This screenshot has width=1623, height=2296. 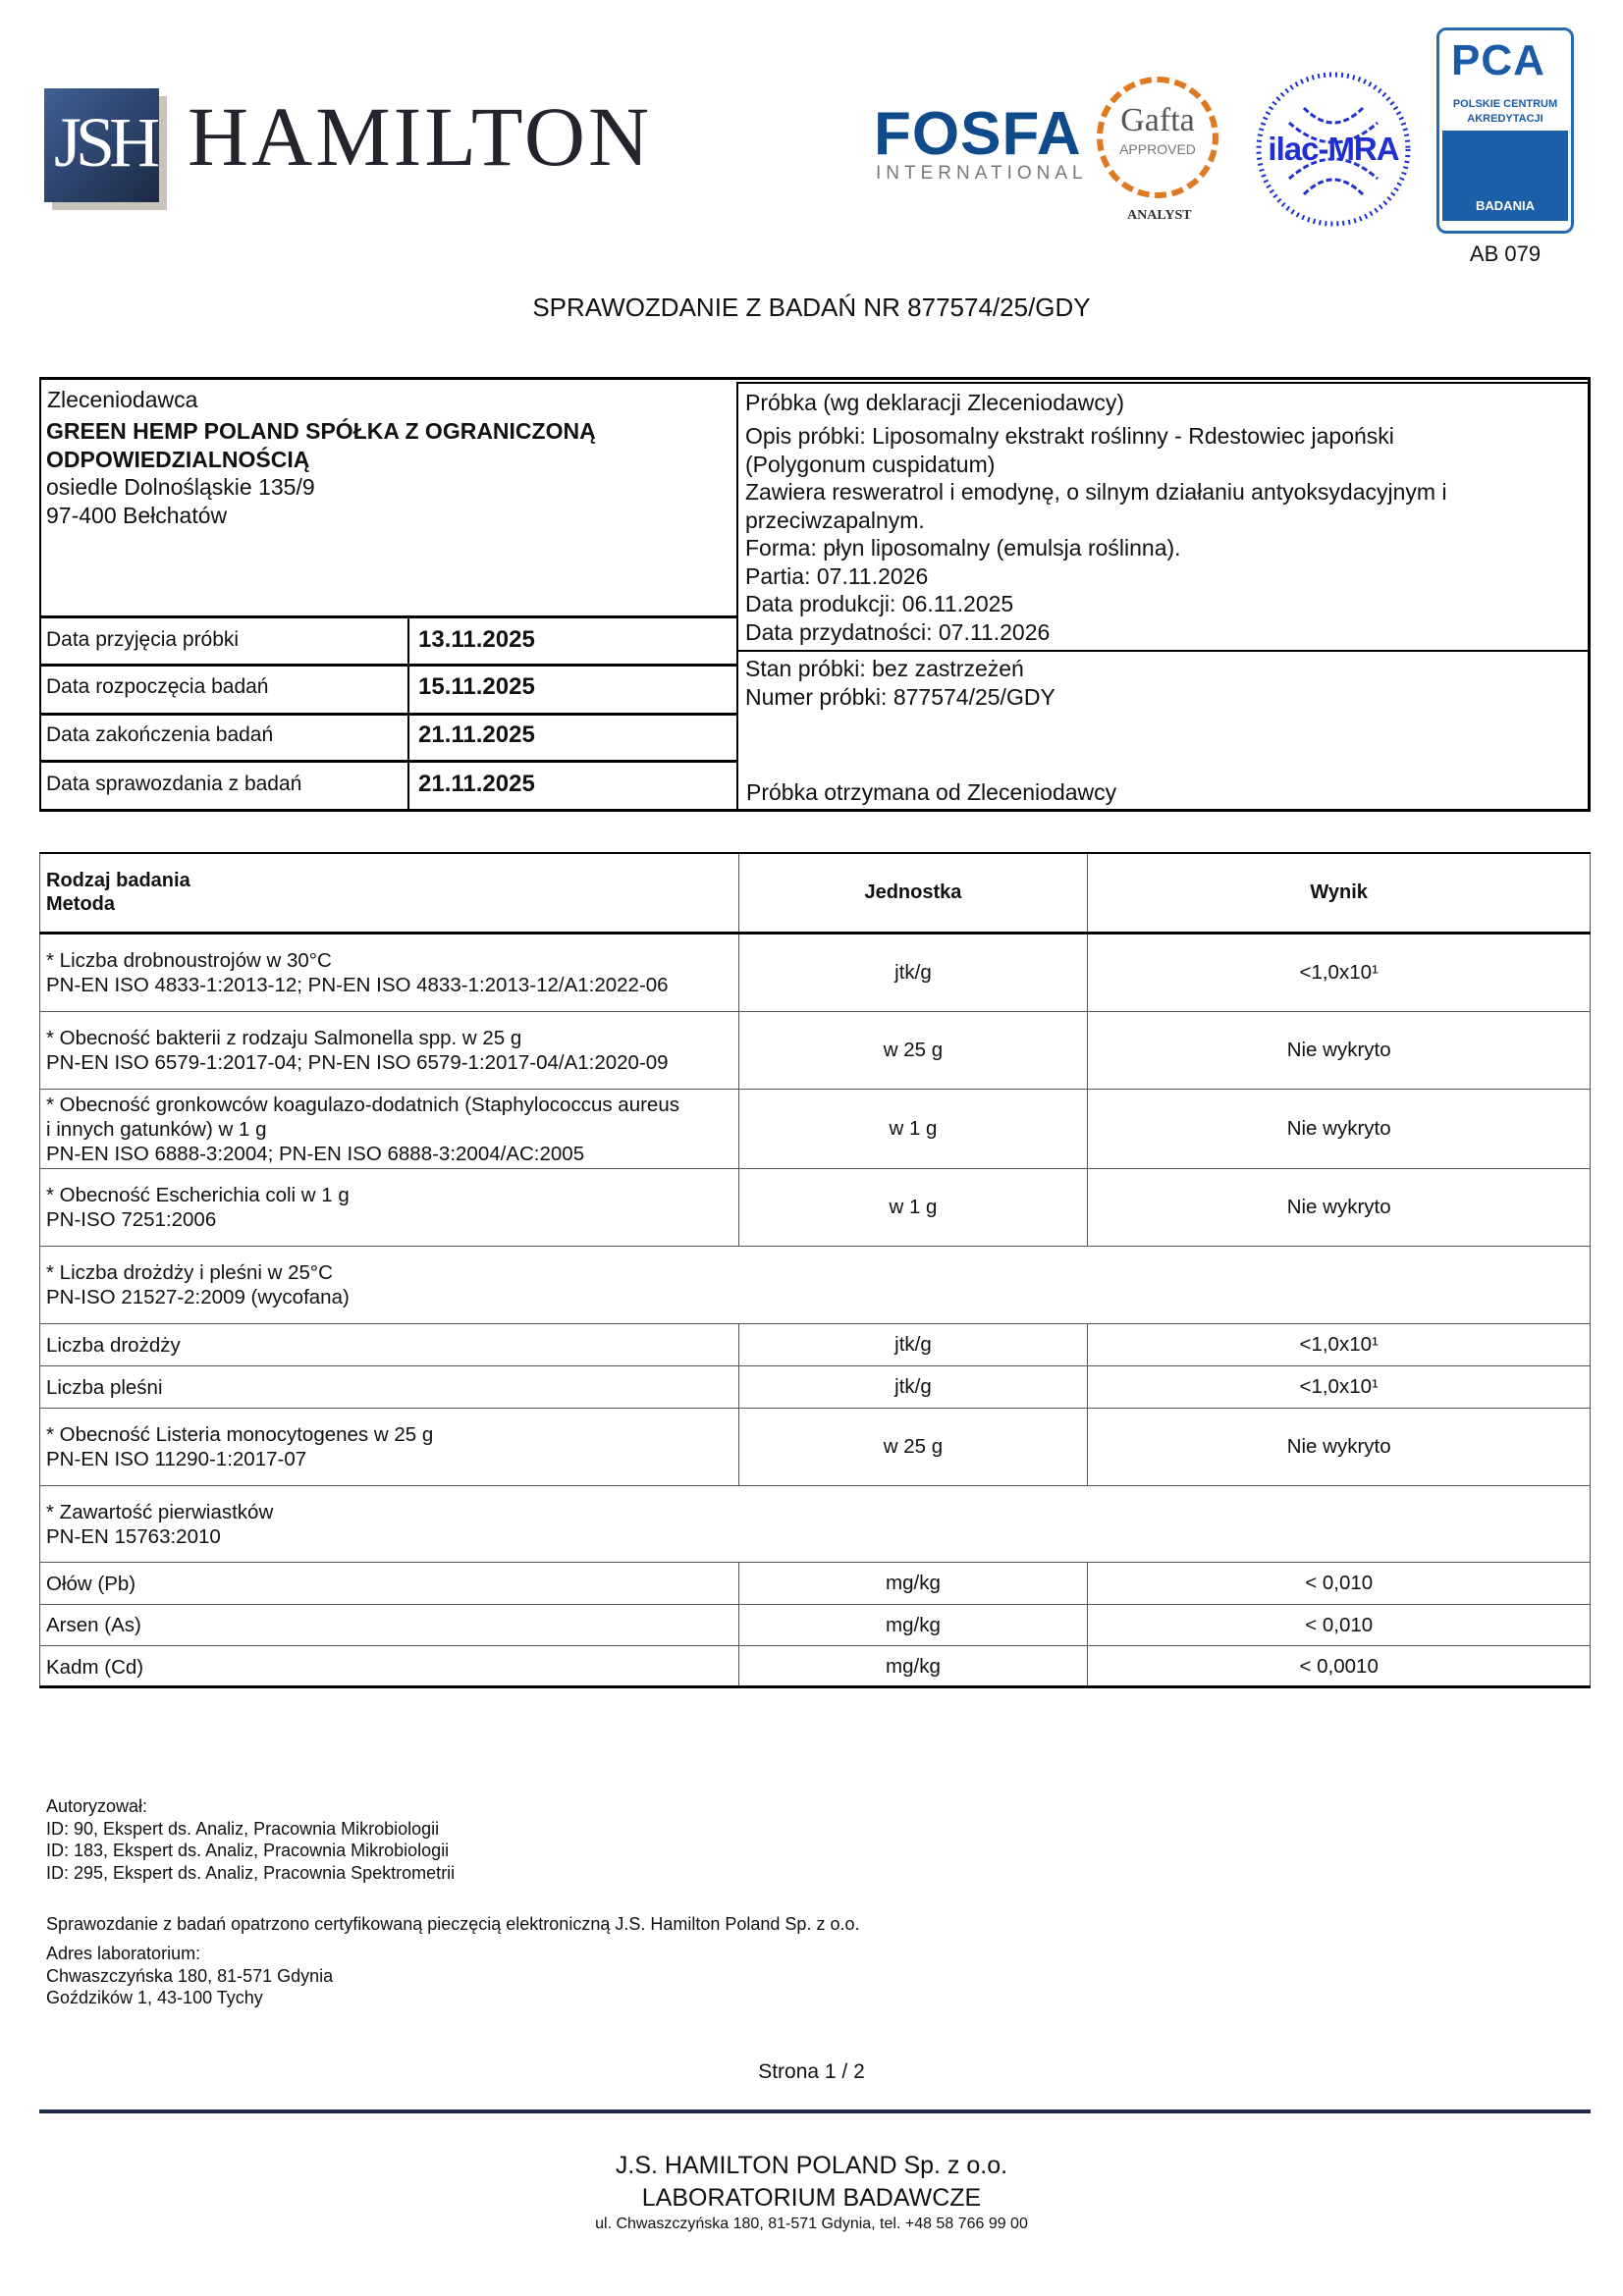 I want to click on report-title: SPRAWOZDANIE Z BADAŃ NR 877574/25/GDY, so click(x=811, y=307).